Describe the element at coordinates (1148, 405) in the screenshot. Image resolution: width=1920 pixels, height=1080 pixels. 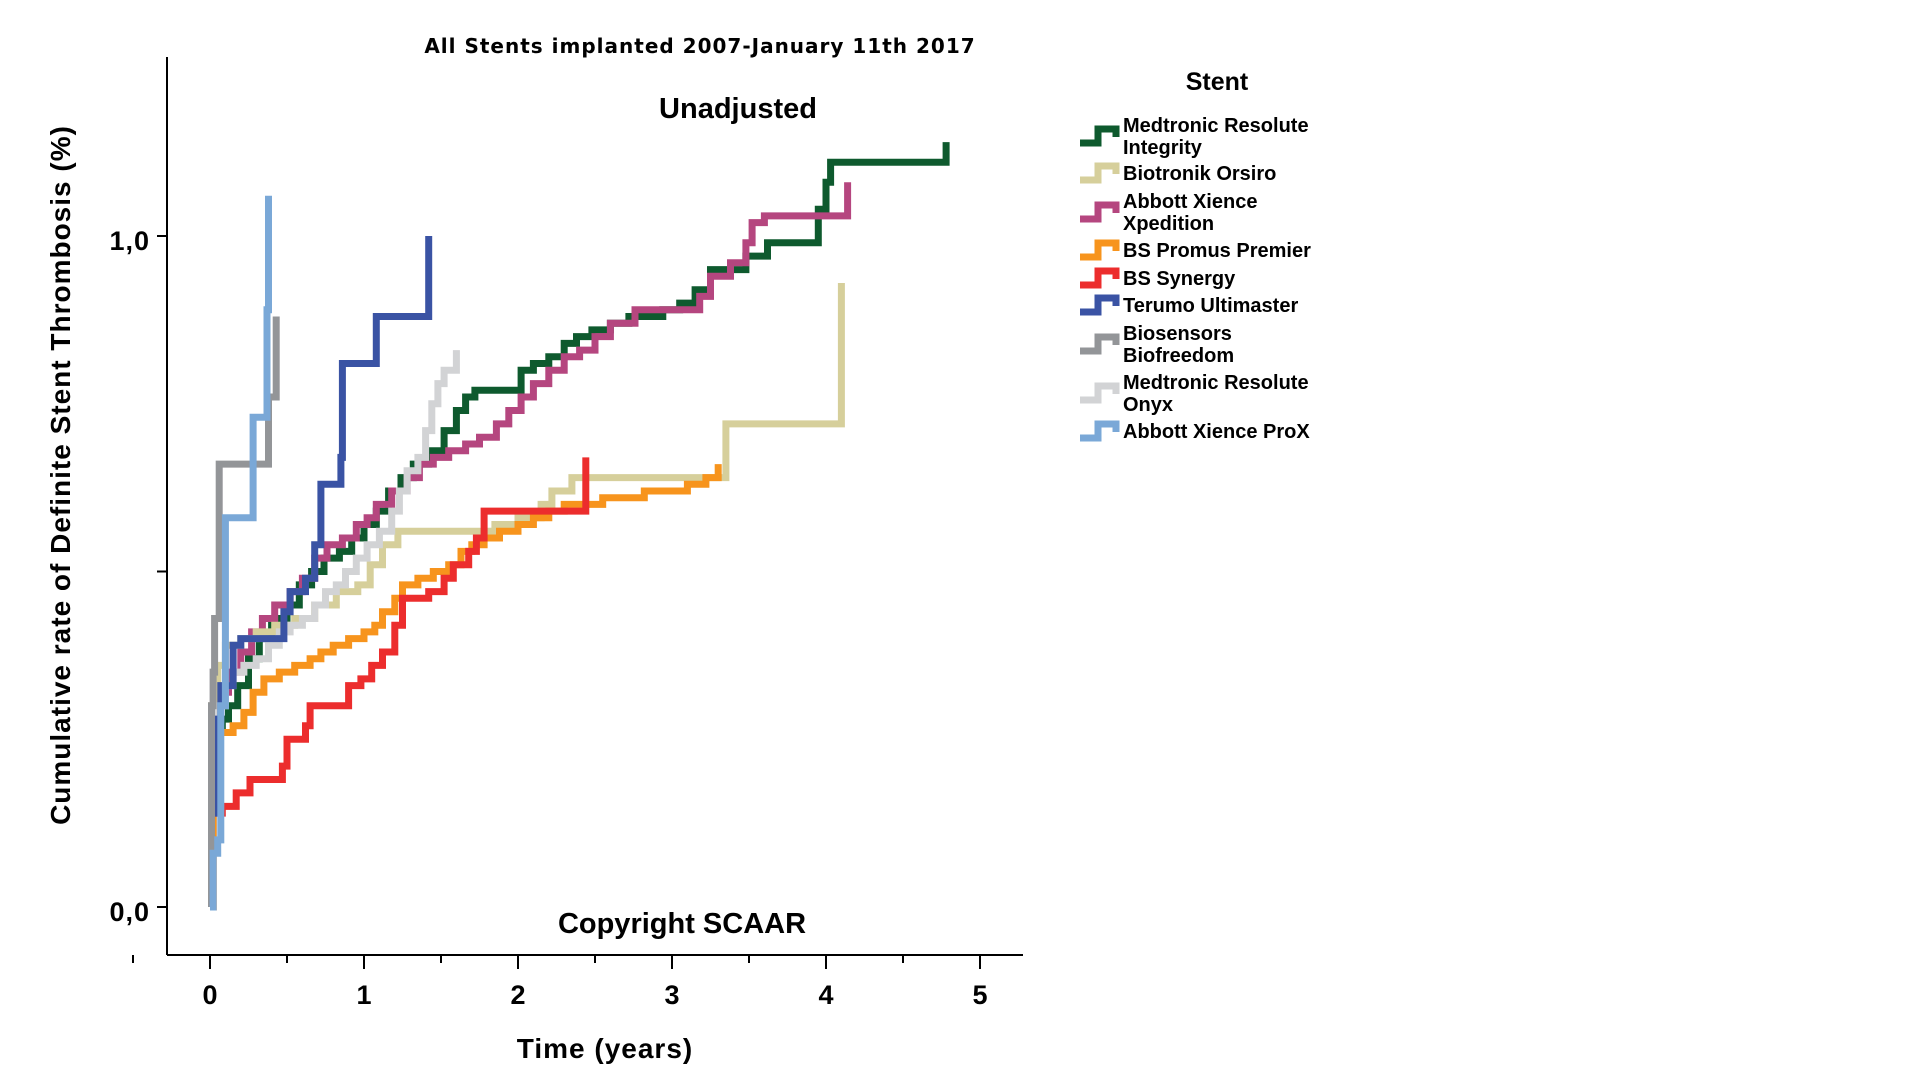
I see `legend-label-7-1: Onyx` at that location.